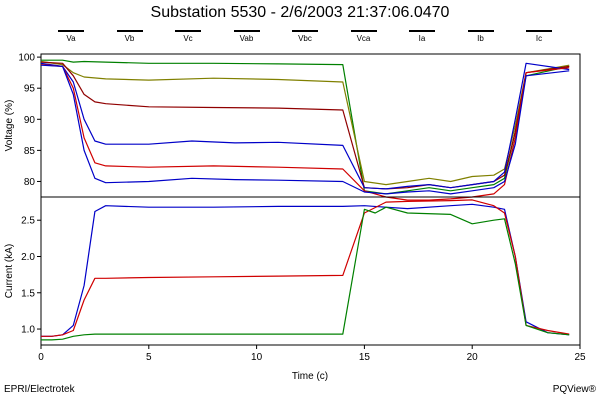 The height and width of the screenshot is (400, 600). I want to click on legend-item-ia: Ia, so click(422, 36).